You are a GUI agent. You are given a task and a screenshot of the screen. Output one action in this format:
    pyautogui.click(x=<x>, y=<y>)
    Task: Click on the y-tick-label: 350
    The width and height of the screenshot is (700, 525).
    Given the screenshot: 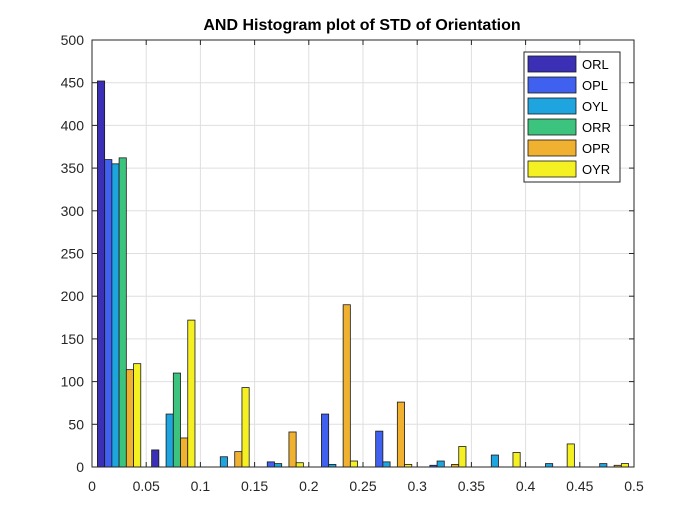 What is the action you would take?
    pyautogui.click(x=73, y=168)
    